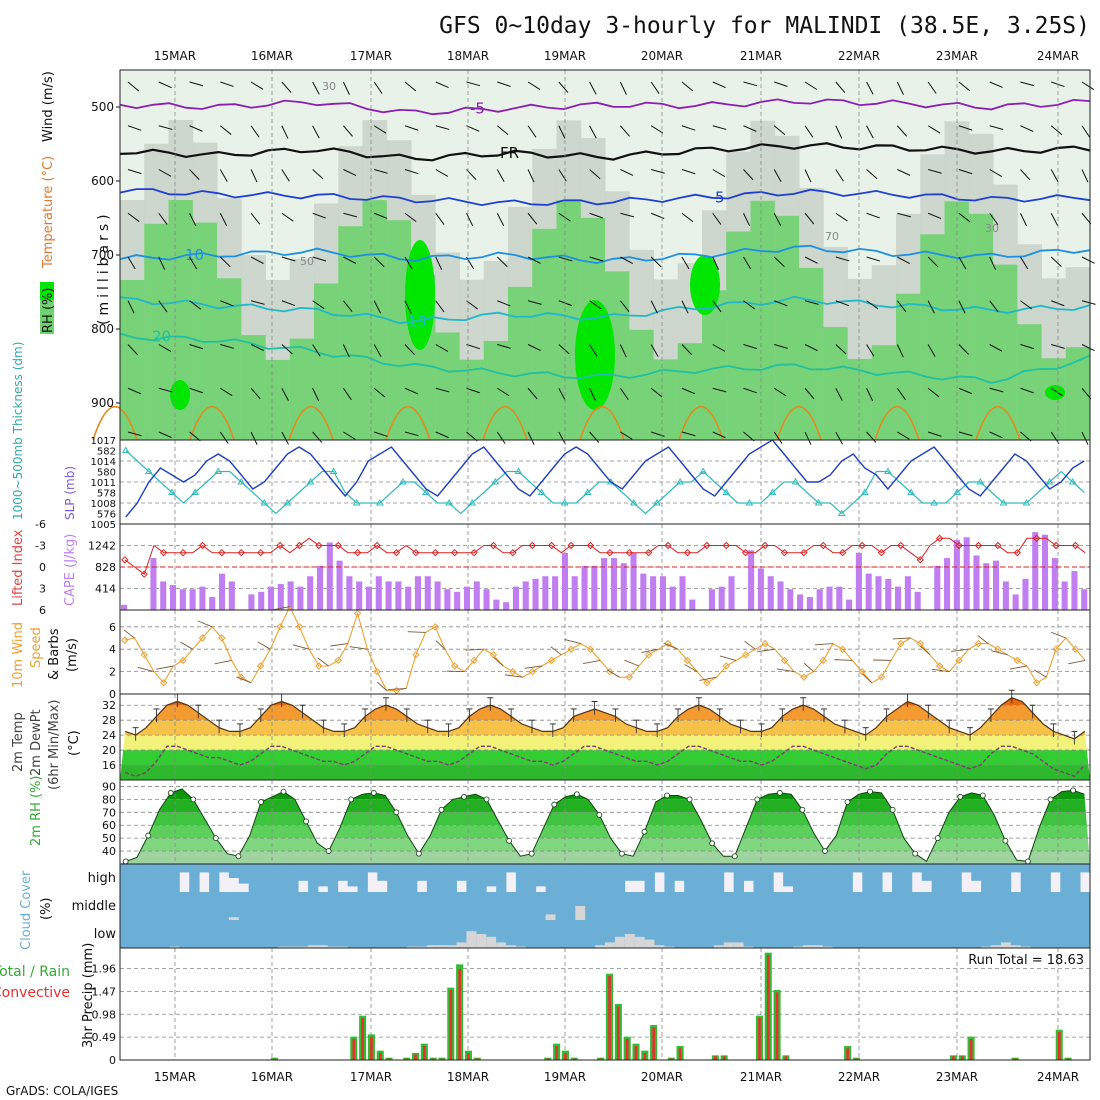  I want to click on slp-tick-label: 1005, so click(103, 525).